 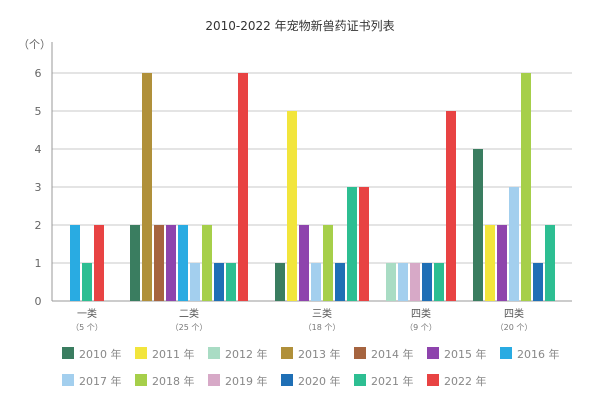 I want to click on legend-label: 2022 年, so click(x=465, y=381).